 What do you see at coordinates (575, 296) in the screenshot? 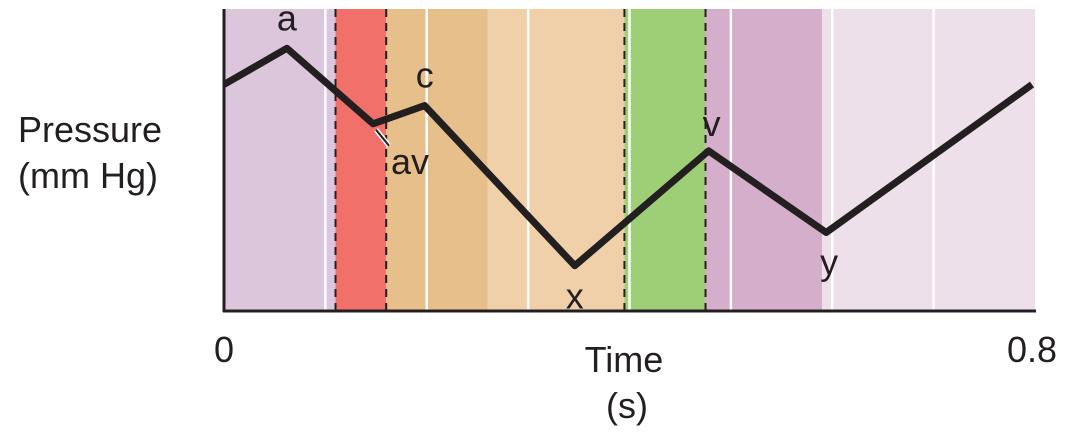
I see `annotation-x: x` at bounding box center [575, 296].